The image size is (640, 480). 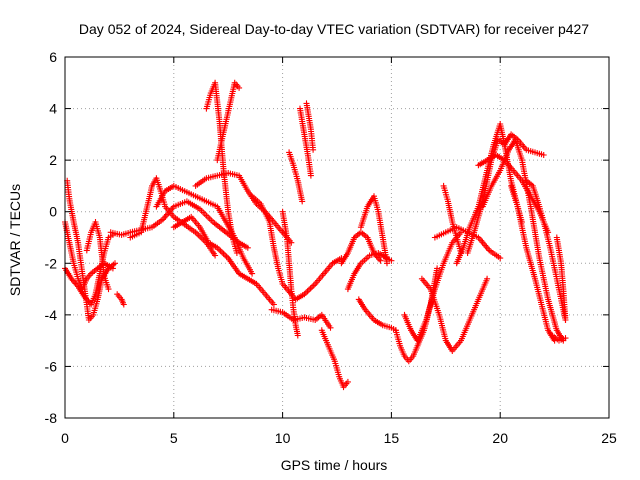 I want to click on y-tick-label: -8, so click(x=51, y=418).